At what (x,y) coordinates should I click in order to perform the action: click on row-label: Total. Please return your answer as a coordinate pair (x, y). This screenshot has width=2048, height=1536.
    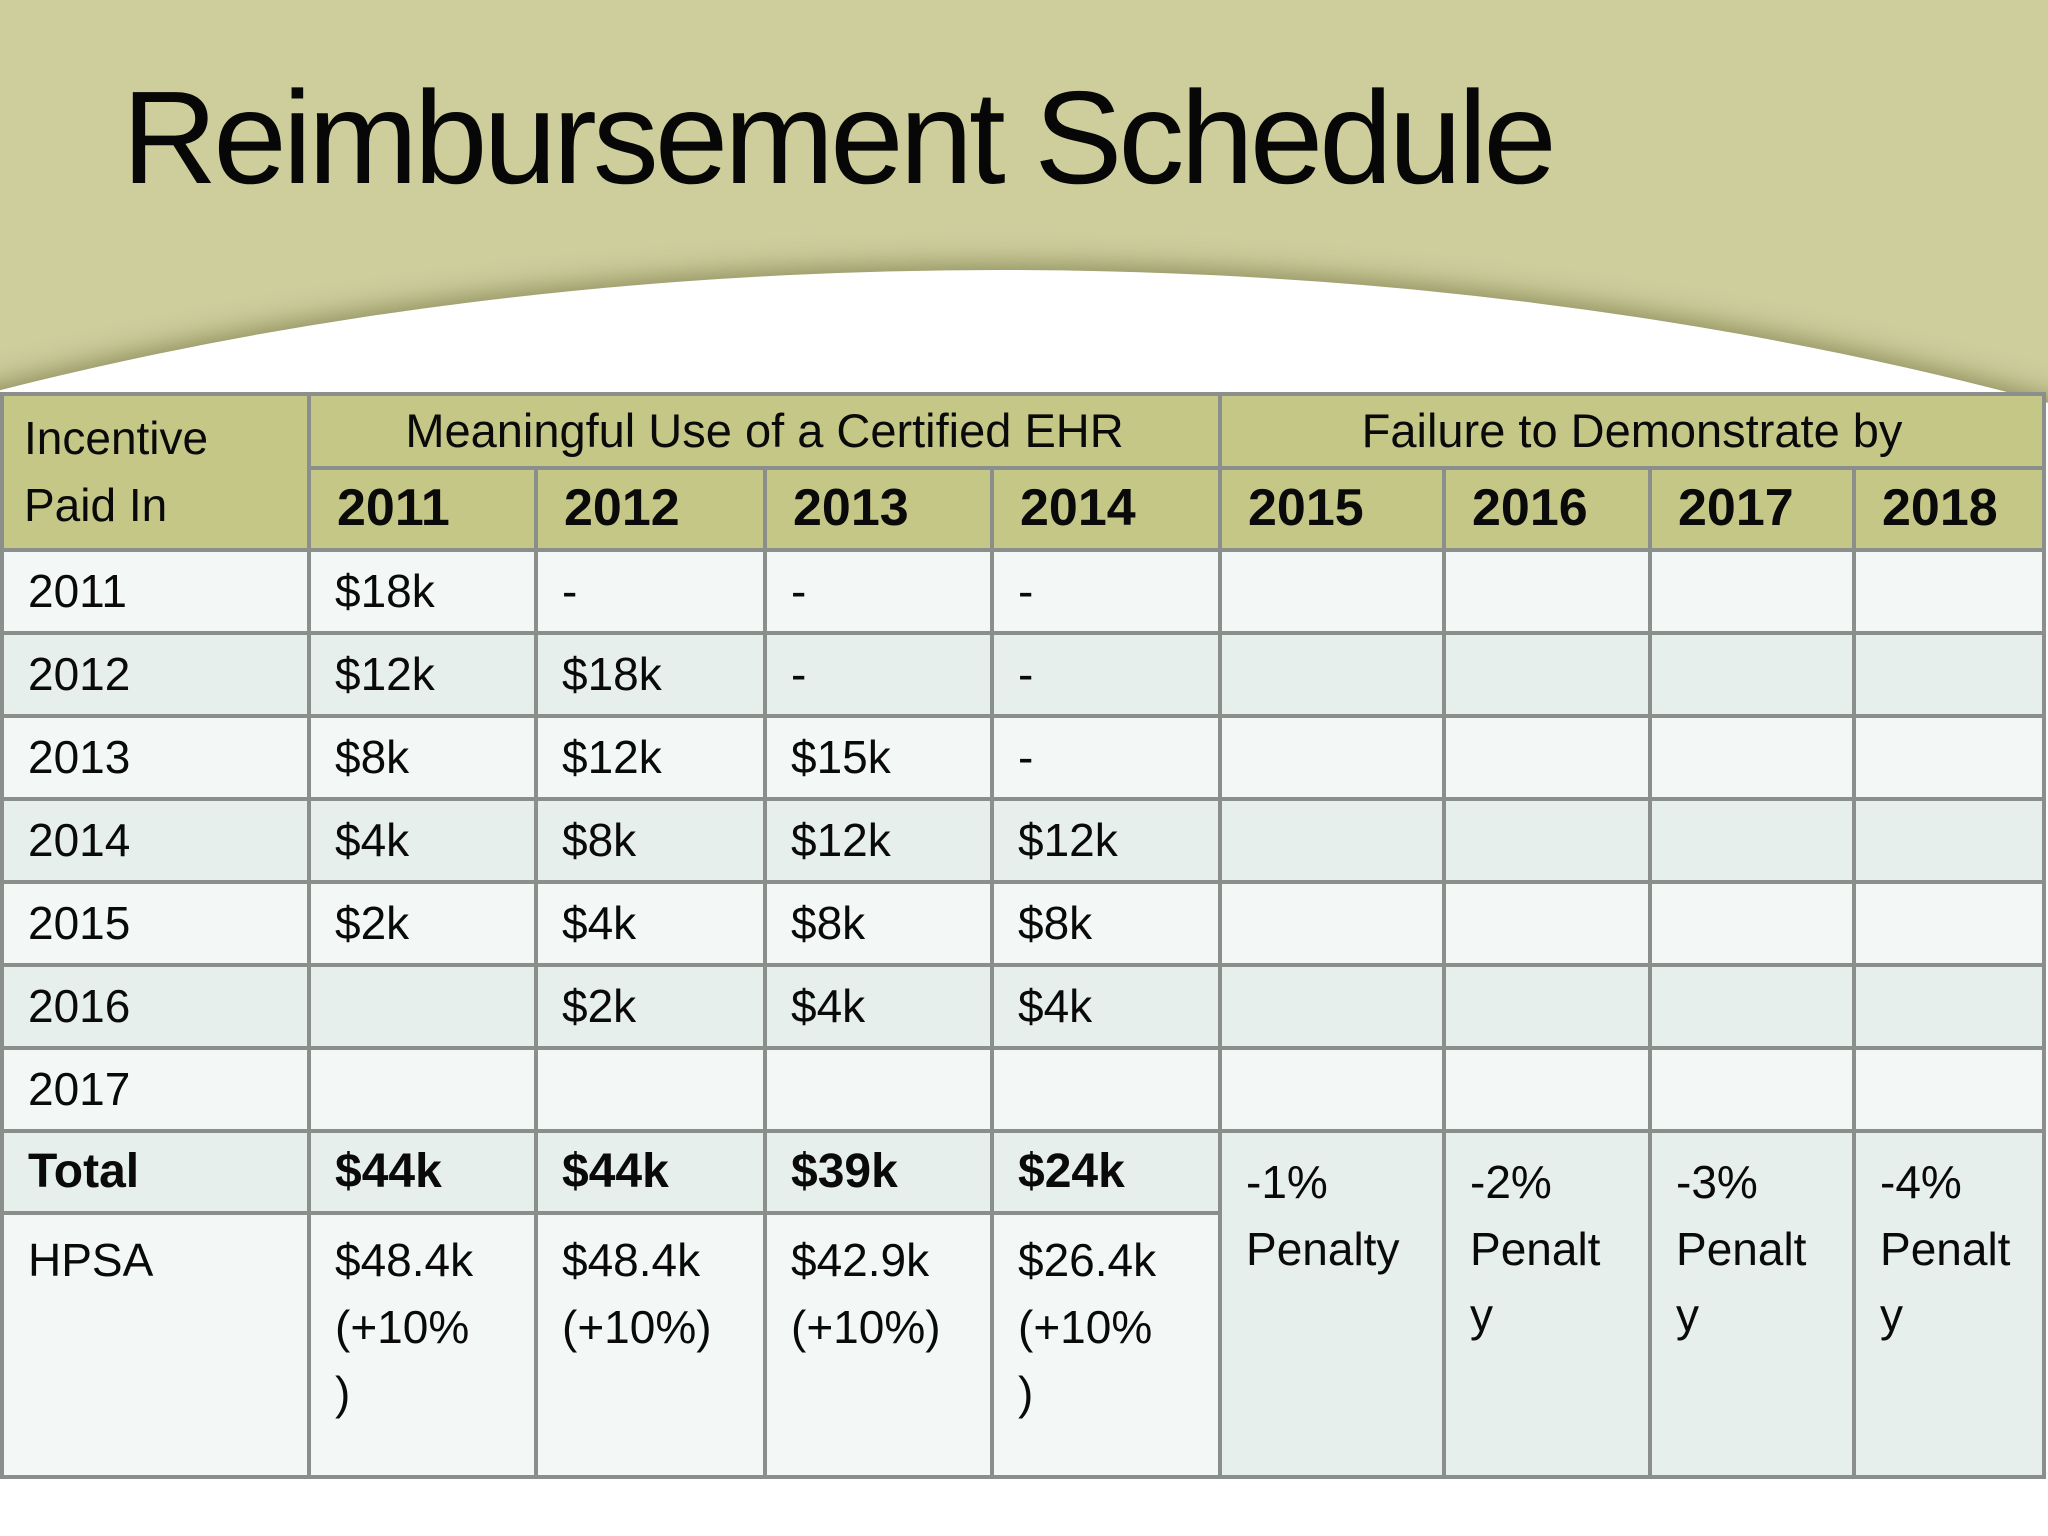
    Looking at the image, I should click on (155, 1172).